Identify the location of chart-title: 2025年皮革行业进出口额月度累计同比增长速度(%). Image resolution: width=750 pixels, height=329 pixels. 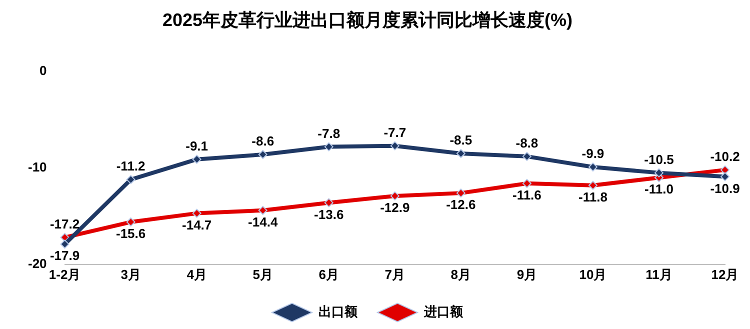
(367, 20).